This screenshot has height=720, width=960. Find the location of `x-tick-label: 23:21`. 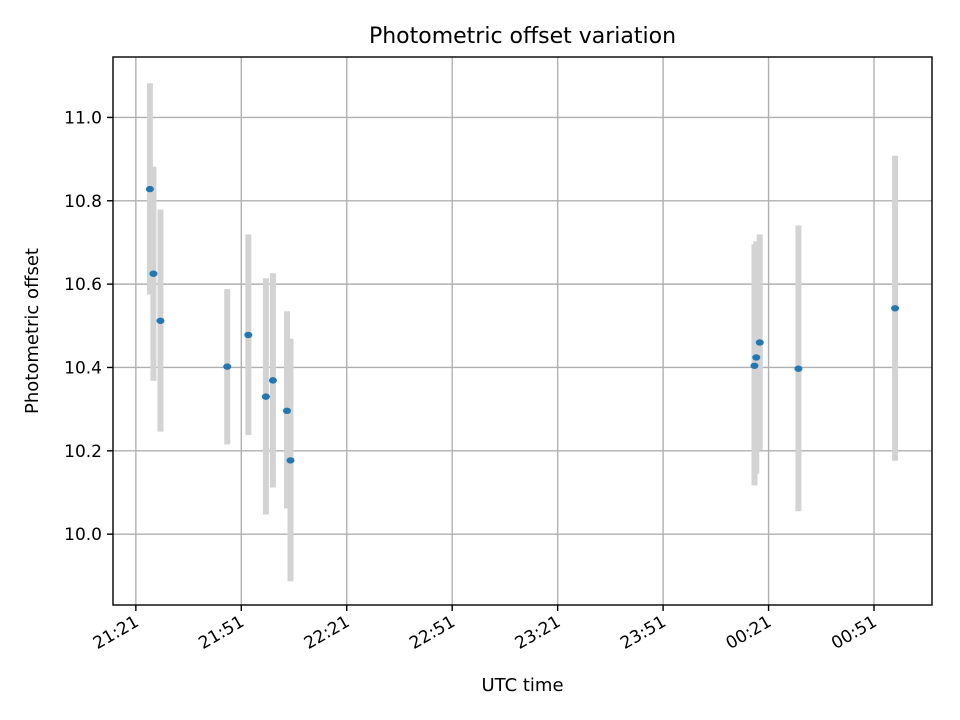

x-tick-label: 23:21 is located at coordinates (538, 633).